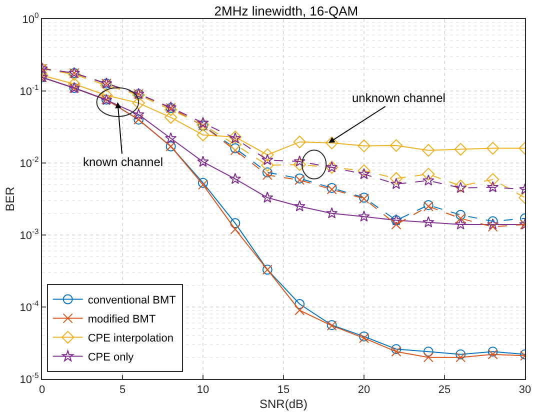 The image size is (540, 418). What do you see at coordinates (283, 404) in the screenshot?
I see `x-axis-title: SNR(dB)` at bounding box center [283, 404].